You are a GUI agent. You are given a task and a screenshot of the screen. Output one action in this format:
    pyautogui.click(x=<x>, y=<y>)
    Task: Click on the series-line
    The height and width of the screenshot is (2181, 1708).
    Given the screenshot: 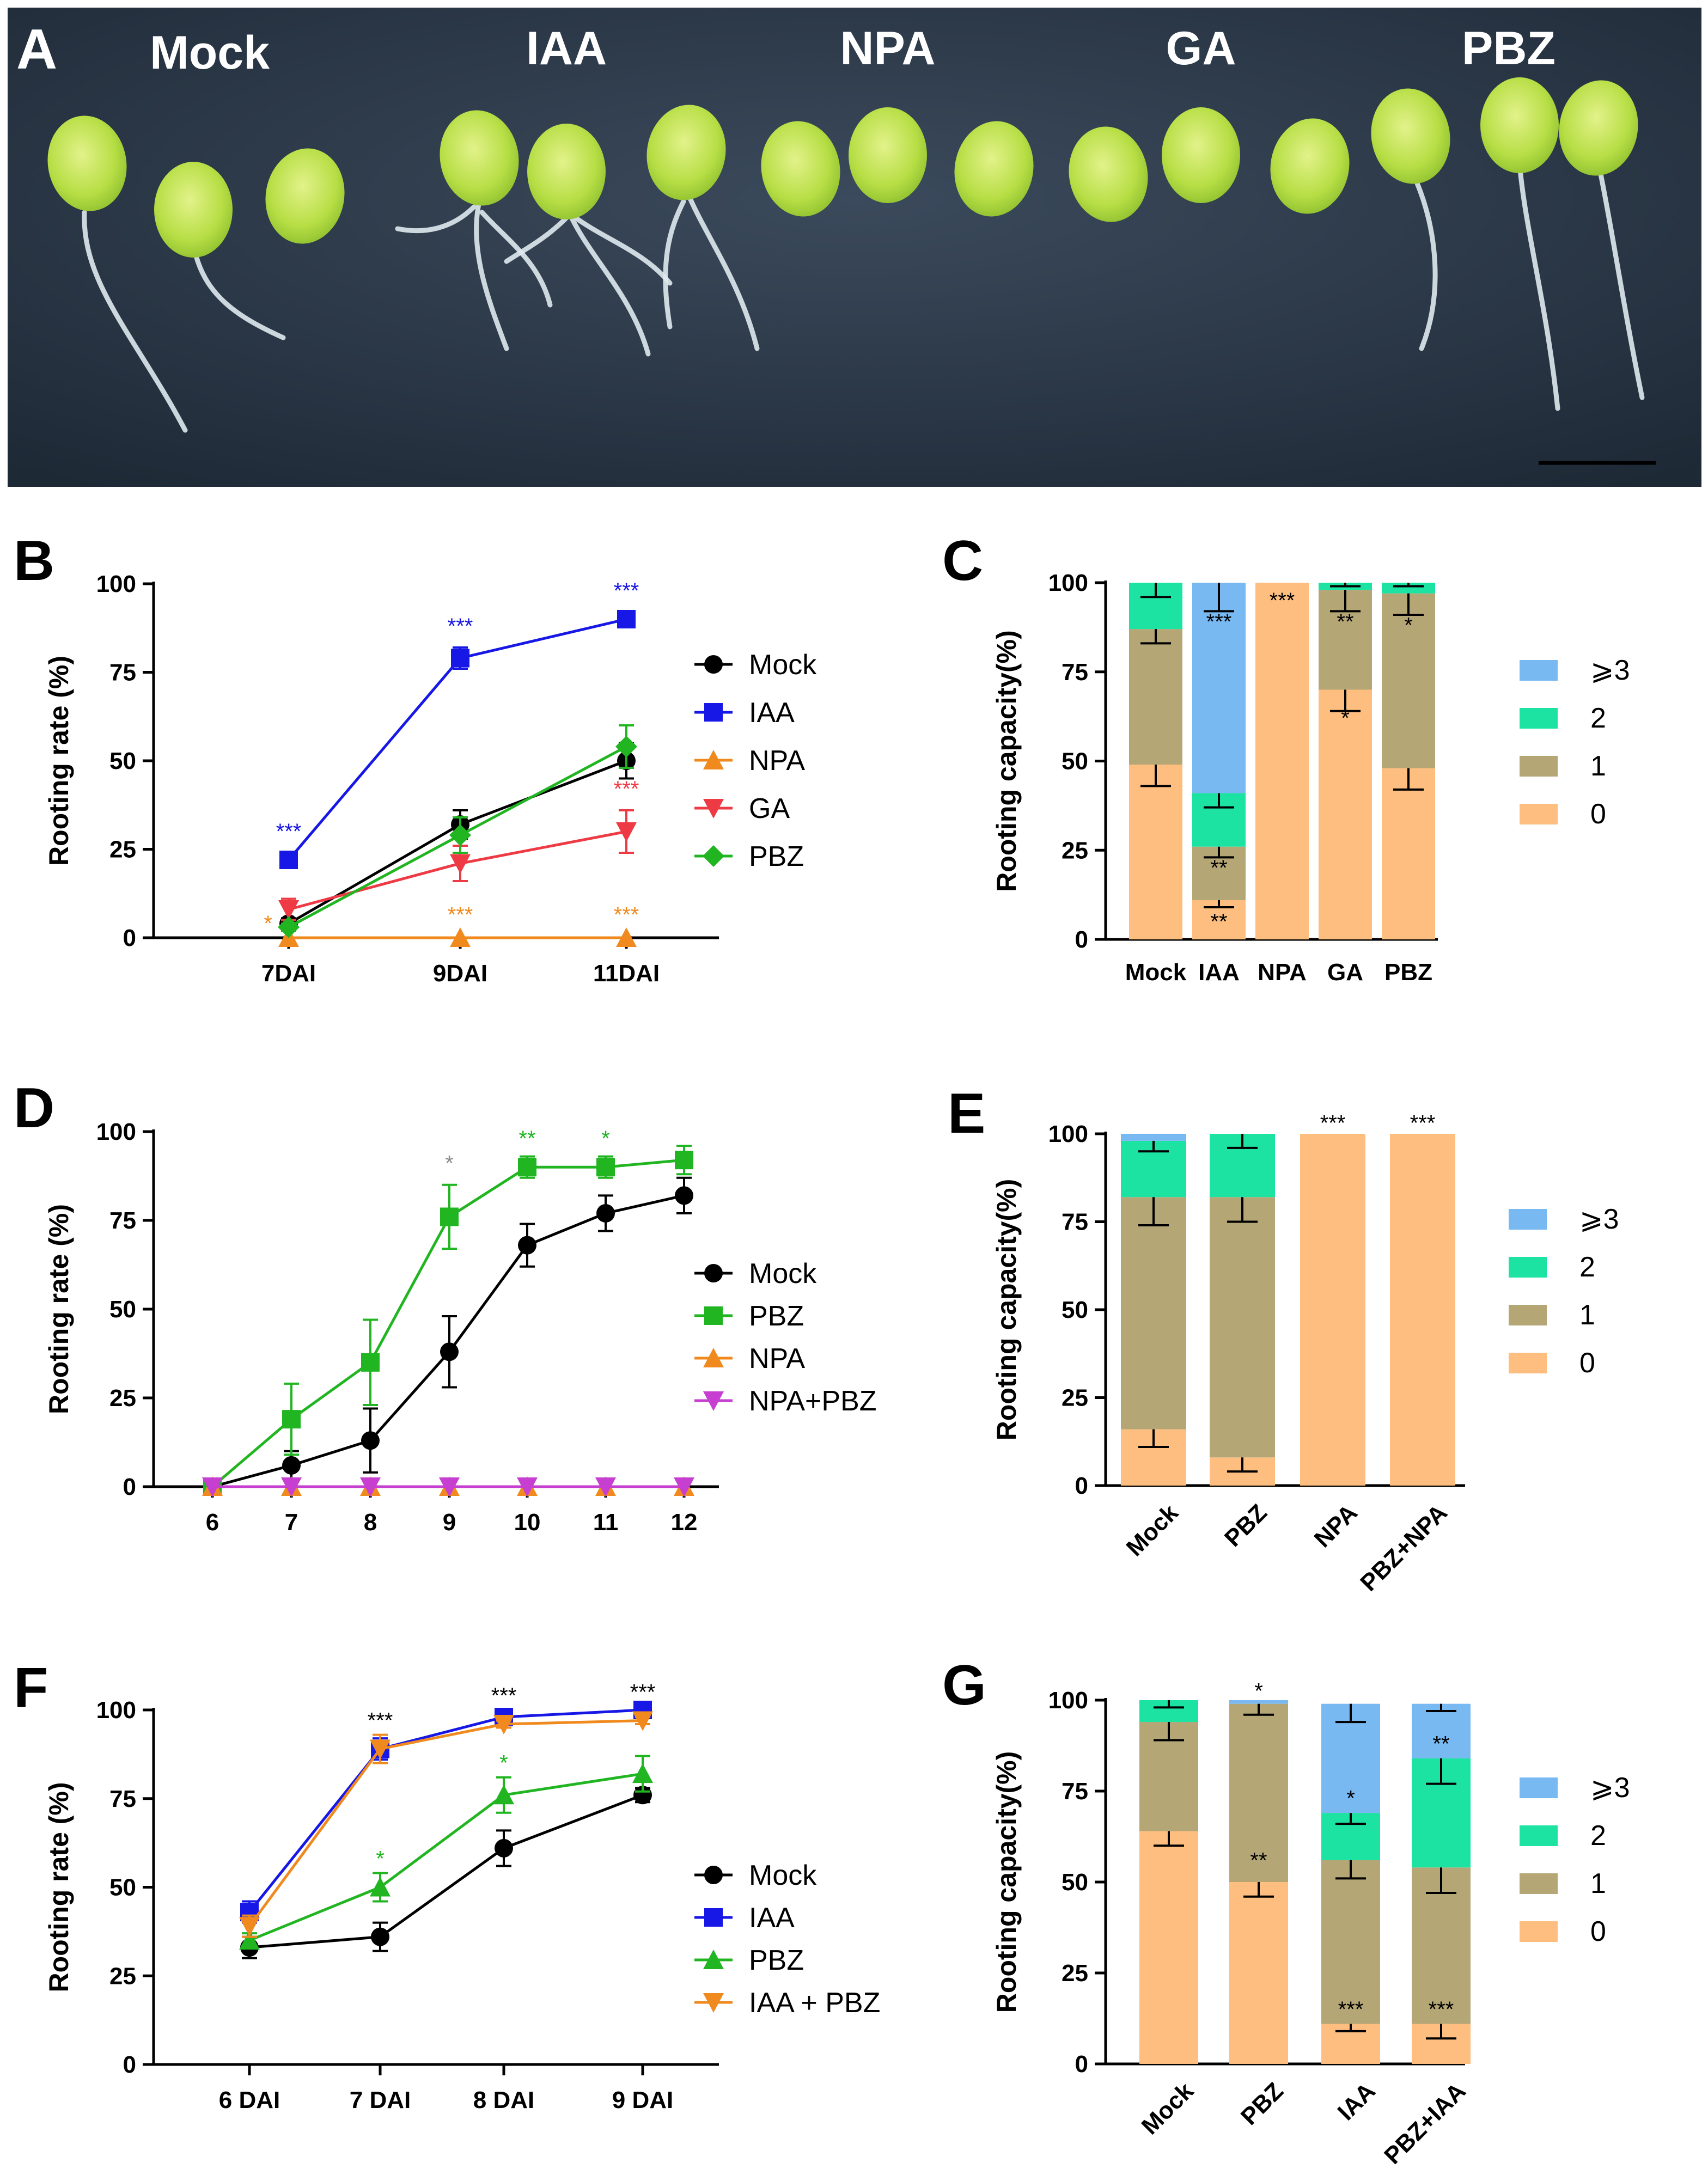 What is the action you would take?
    pyautogui.click(x=445, y=1810)
    